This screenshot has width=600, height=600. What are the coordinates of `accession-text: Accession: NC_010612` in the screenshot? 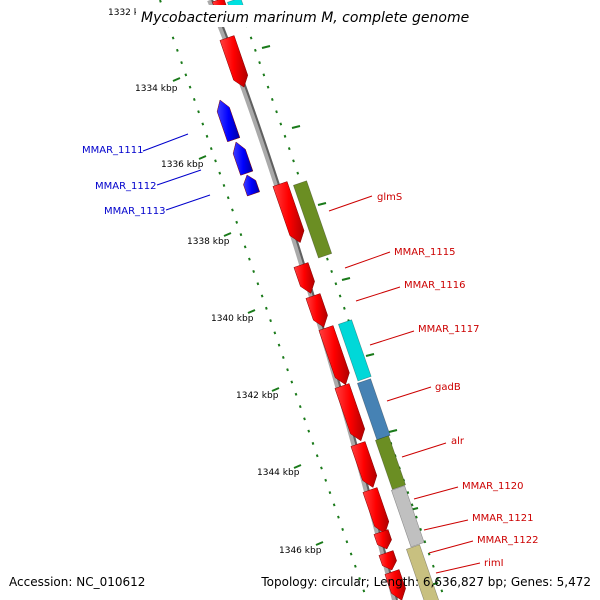 It's located at (77, 582).